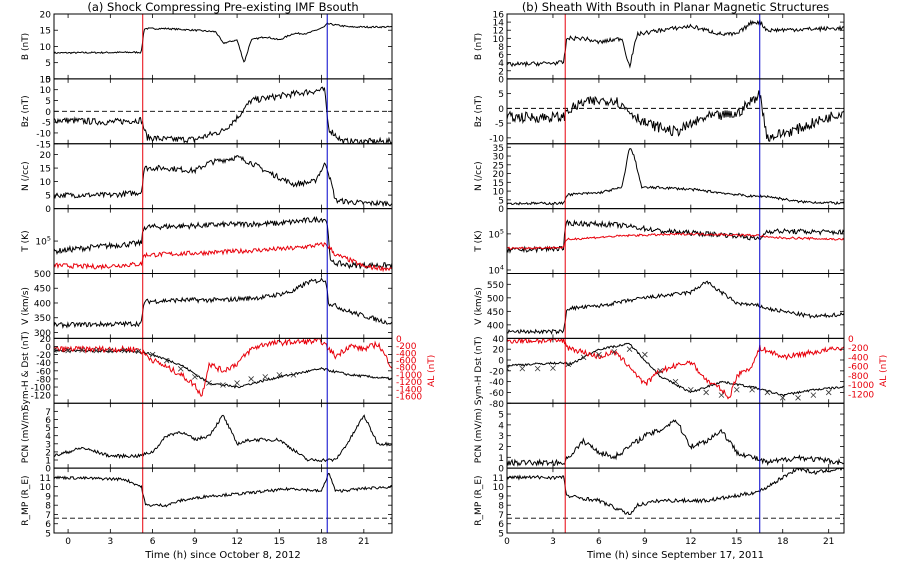 The width and height of the screenshot is (900, 569). Describe the element at coordinates (499, 340) in the screenshot. I see `y-tick-label: 40` at that location.